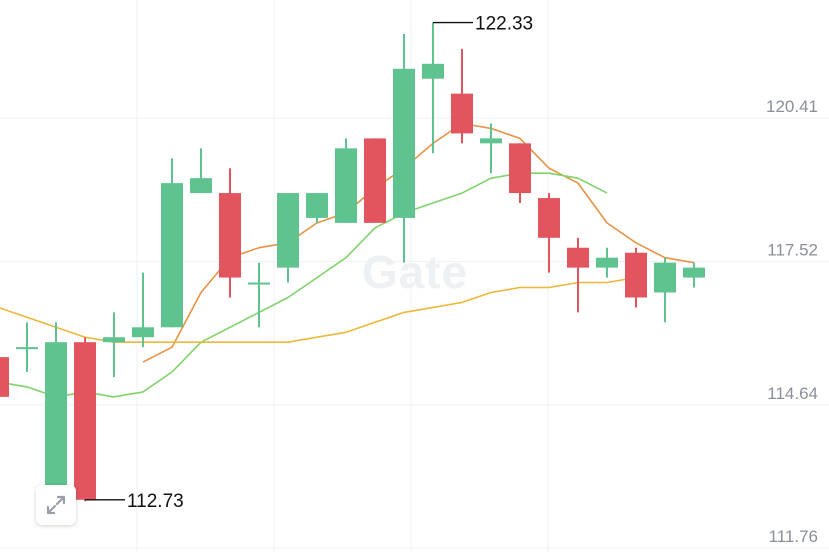 This screenshot has width=829, height=552. Describe the element at coordinates (792, 106) in the screenshot. I see `y-tick-label: 120.41` at that location.